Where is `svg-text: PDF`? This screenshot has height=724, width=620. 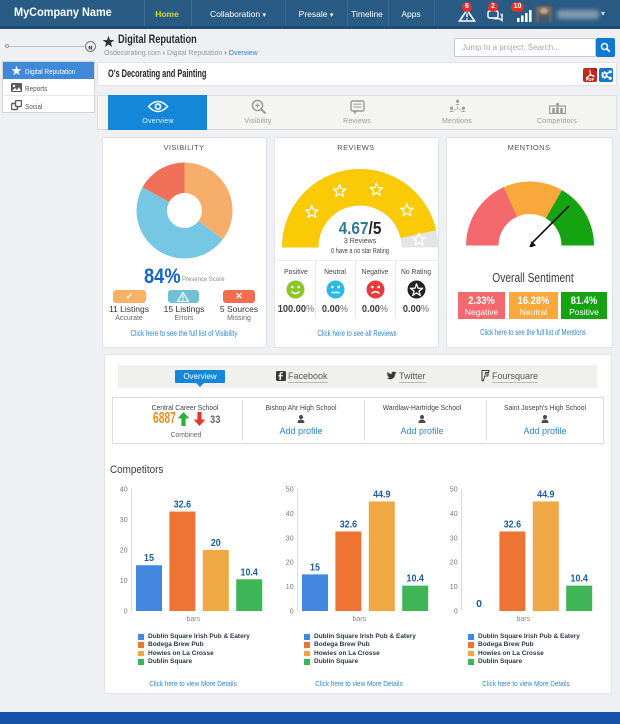
svg-text: PDF is located at coordinates (590, 79).